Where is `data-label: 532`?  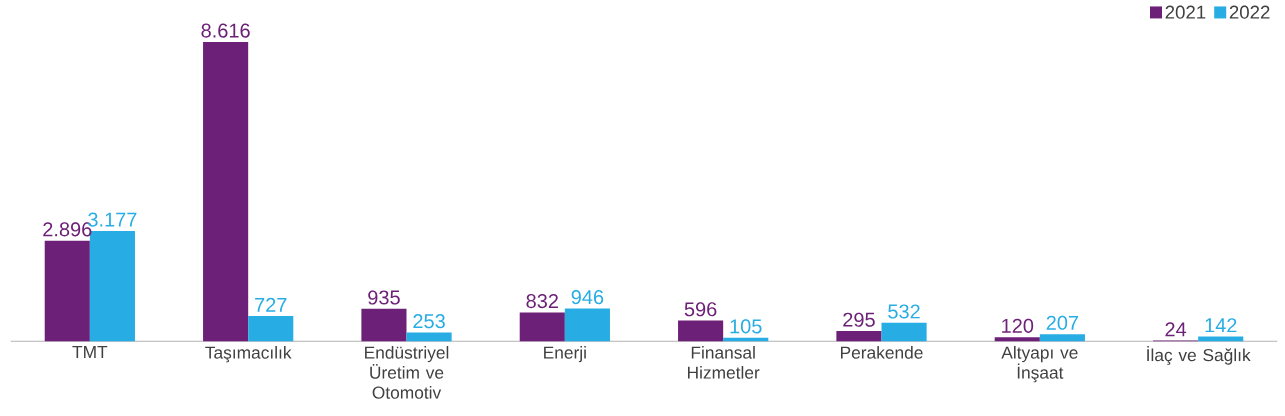
data-label: 532 is located at coordinates (904, 311).